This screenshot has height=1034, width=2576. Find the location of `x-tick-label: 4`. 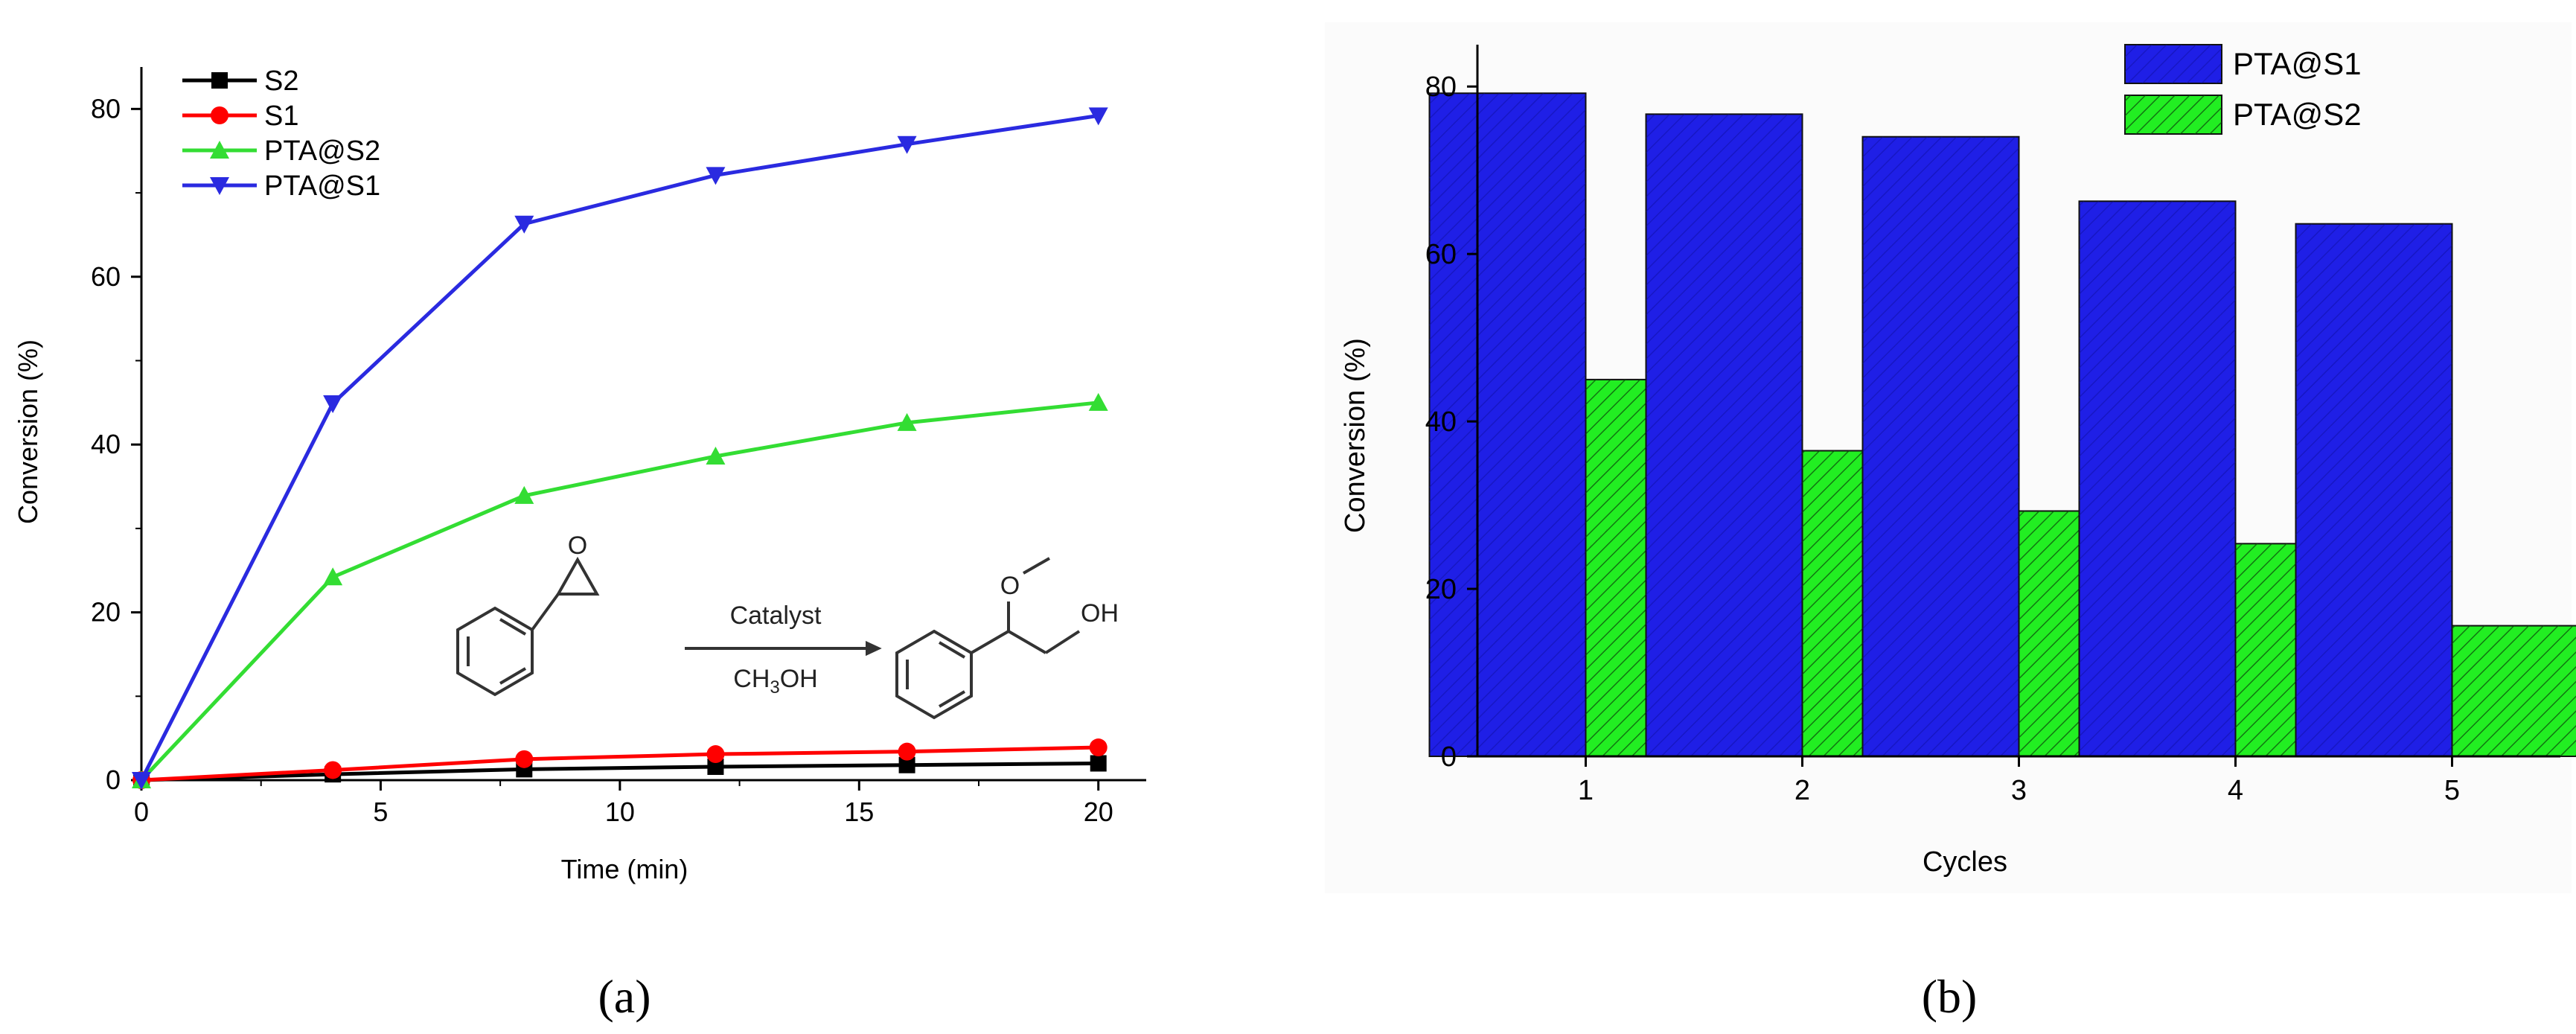

x-tick-label: 4 is located at coordinates (2235, 790).